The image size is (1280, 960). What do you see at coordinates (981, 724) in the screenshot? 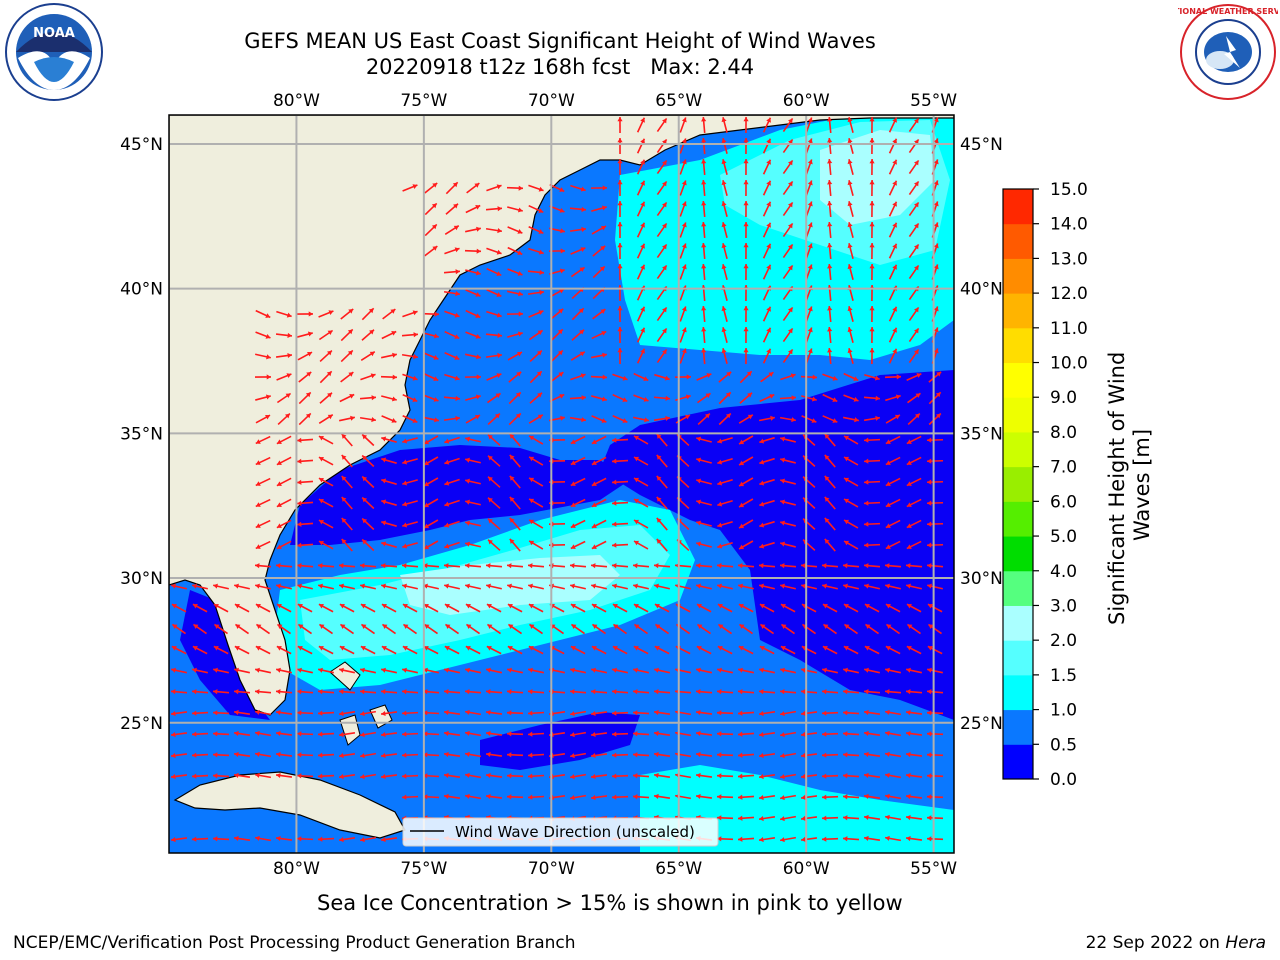
I see `lat-tick-label-right: 25°N` at bounding box center [981, 724].